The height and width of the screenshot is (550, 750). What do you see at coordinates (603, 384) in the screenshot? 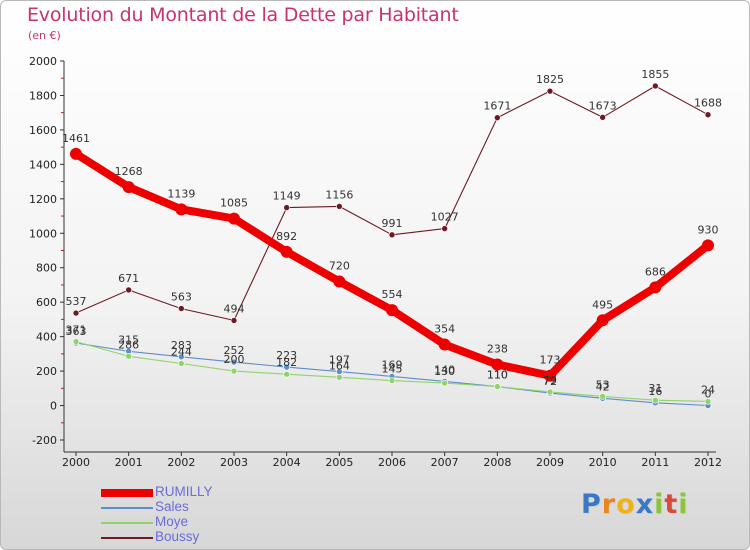
I see `data-label-moye: 53` at bounding box center [603, 384].